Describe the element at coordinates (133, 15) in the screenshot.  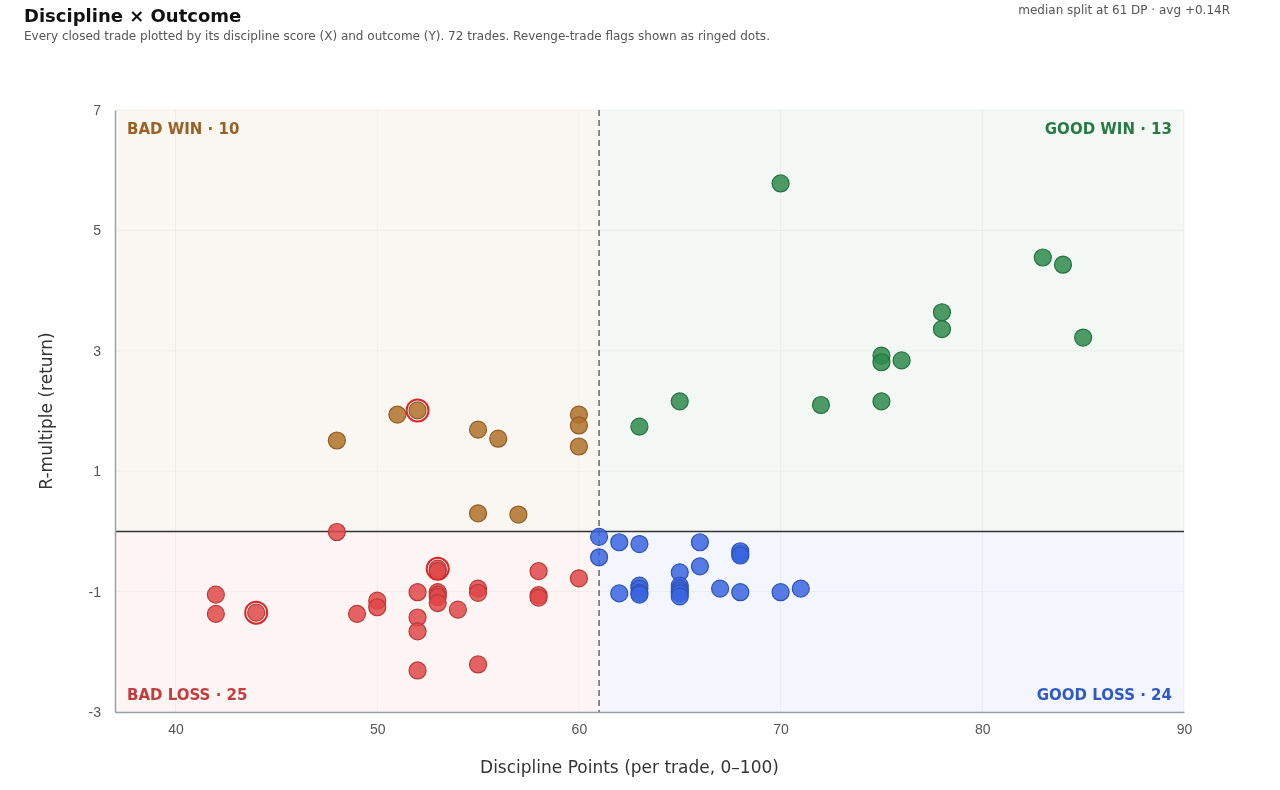
I see `chart-title: Discipline × Outcome` at that location.